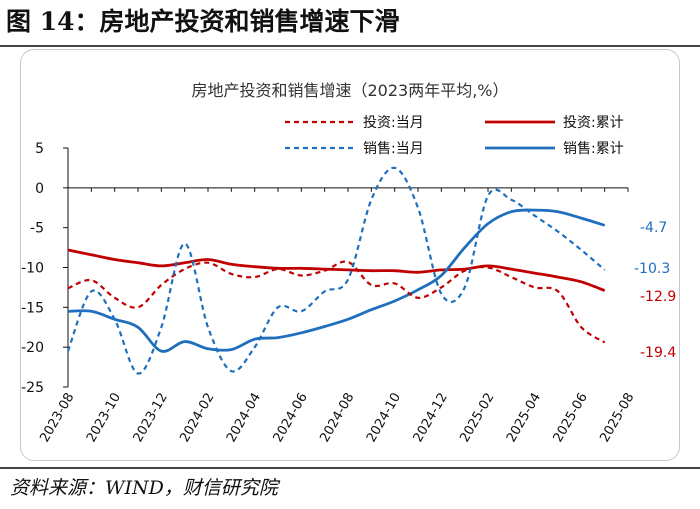  Describe the element at coordinates (37, 229) in the screenshot. I see `y-tick-label: -5` at that location.